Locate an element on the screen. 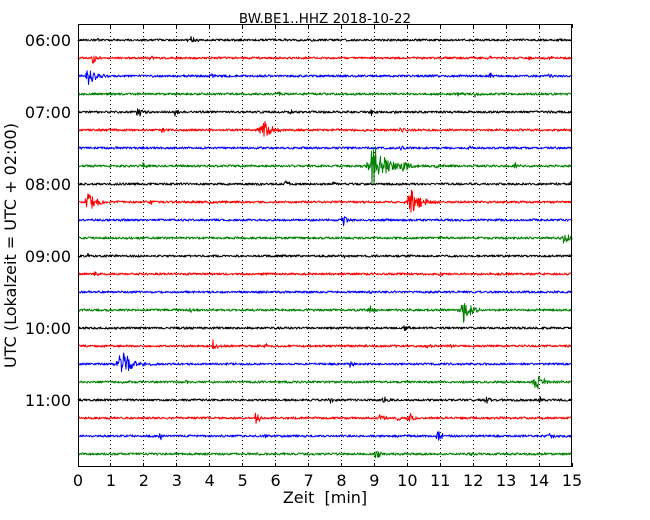 The width and height of the screenshot is (650, 520). x-tick-label: 14 is located at coordinates (539, 480).